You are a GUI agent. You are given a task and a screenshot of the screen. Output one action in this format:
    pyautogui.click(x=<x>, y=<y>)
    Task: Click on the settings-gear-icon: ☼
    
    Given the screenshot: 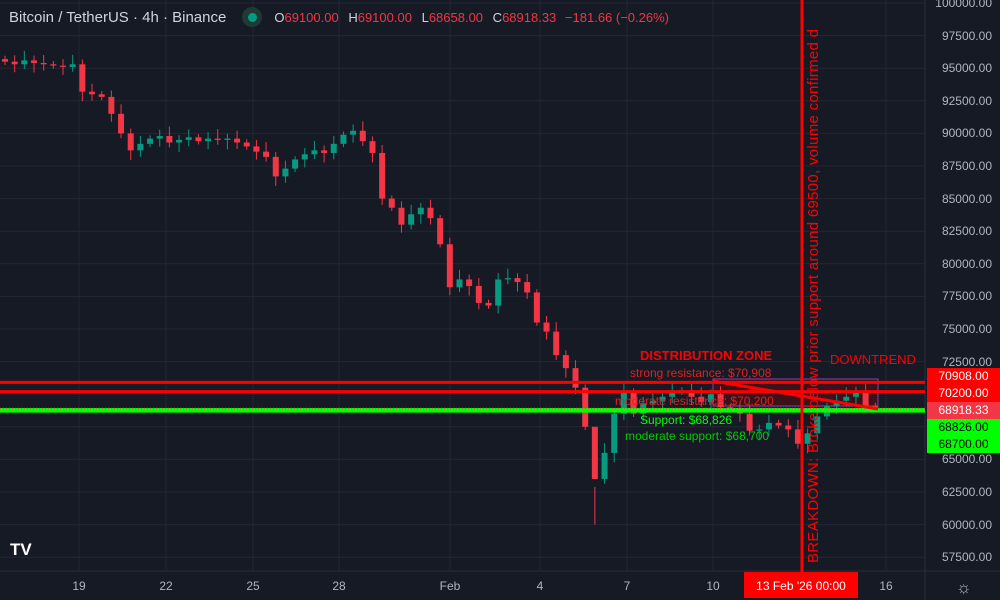 What is the action you would take?
    pyautogui.click(x=964, y=587)
    